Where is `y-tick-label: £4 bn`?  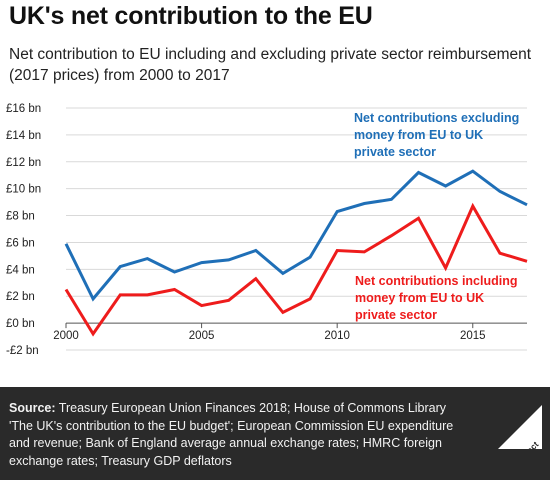 y-tick-label: £4 bn is located at coordinates (20, 270).